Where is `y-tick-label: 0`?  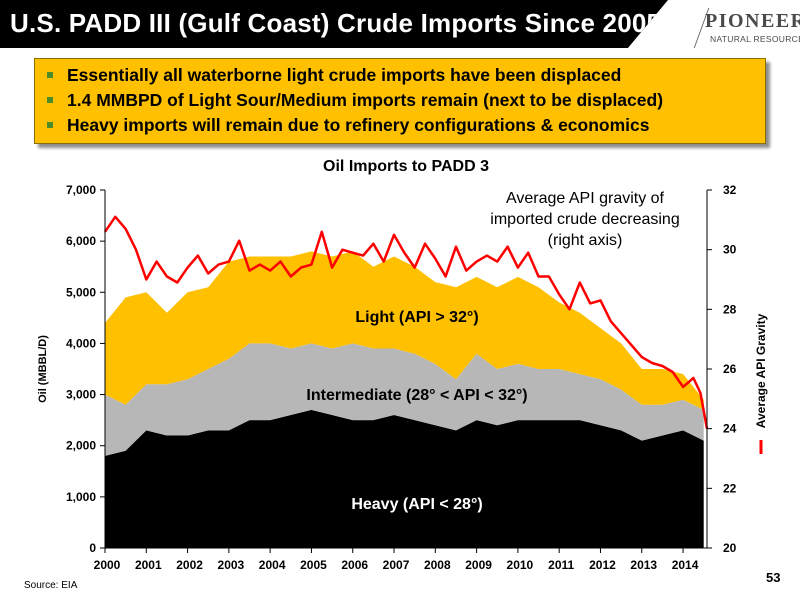
y-tick-label: 0 is located at coordinates (92, 548).